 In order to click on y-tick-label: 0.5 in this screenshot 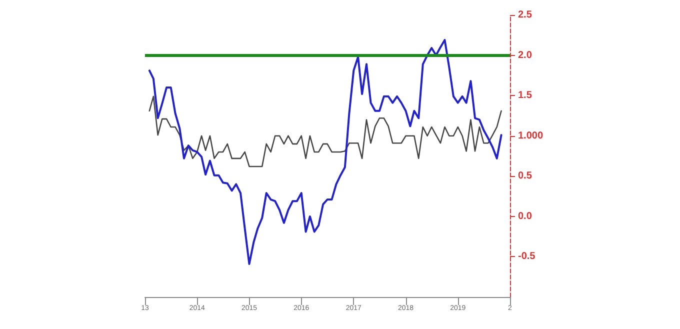, I will do `click(525, 176)`.